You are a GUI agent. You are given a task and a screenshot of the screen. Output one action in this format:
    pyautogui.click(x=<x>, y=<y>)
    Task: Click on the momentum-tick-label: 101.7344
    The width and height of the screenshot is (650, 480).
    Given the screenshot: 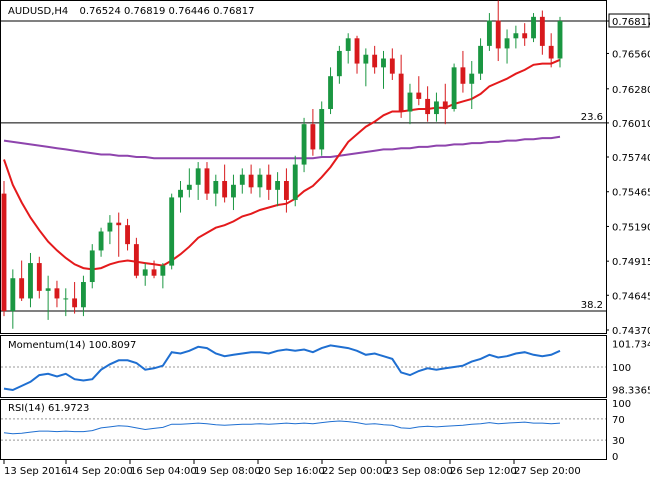 What is the action you would take?
    pyautogui.click(x=631, y=345)
    